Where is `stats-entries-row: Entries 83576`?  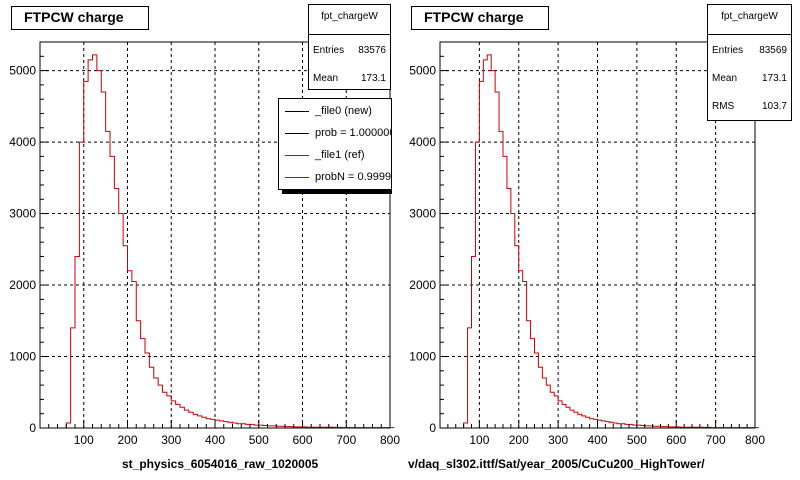 stats-entries-row: Entries 83576 is located at coordinates (349, 52).